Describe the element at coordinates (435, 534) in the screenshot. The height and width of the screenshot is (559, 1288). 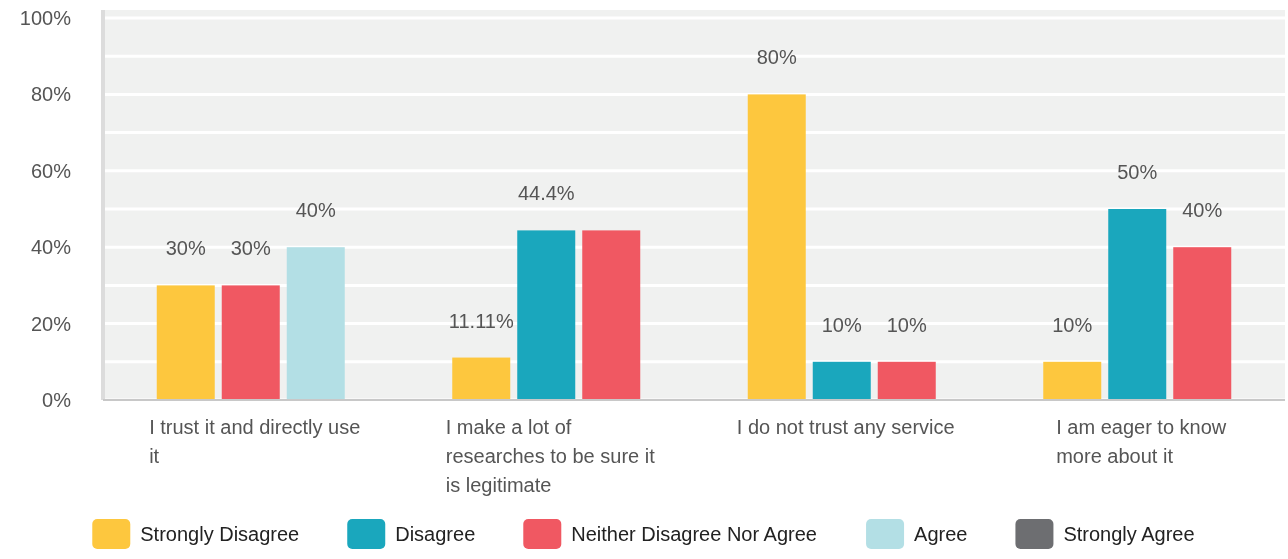
I see `legend-label: Disagree` at that location.